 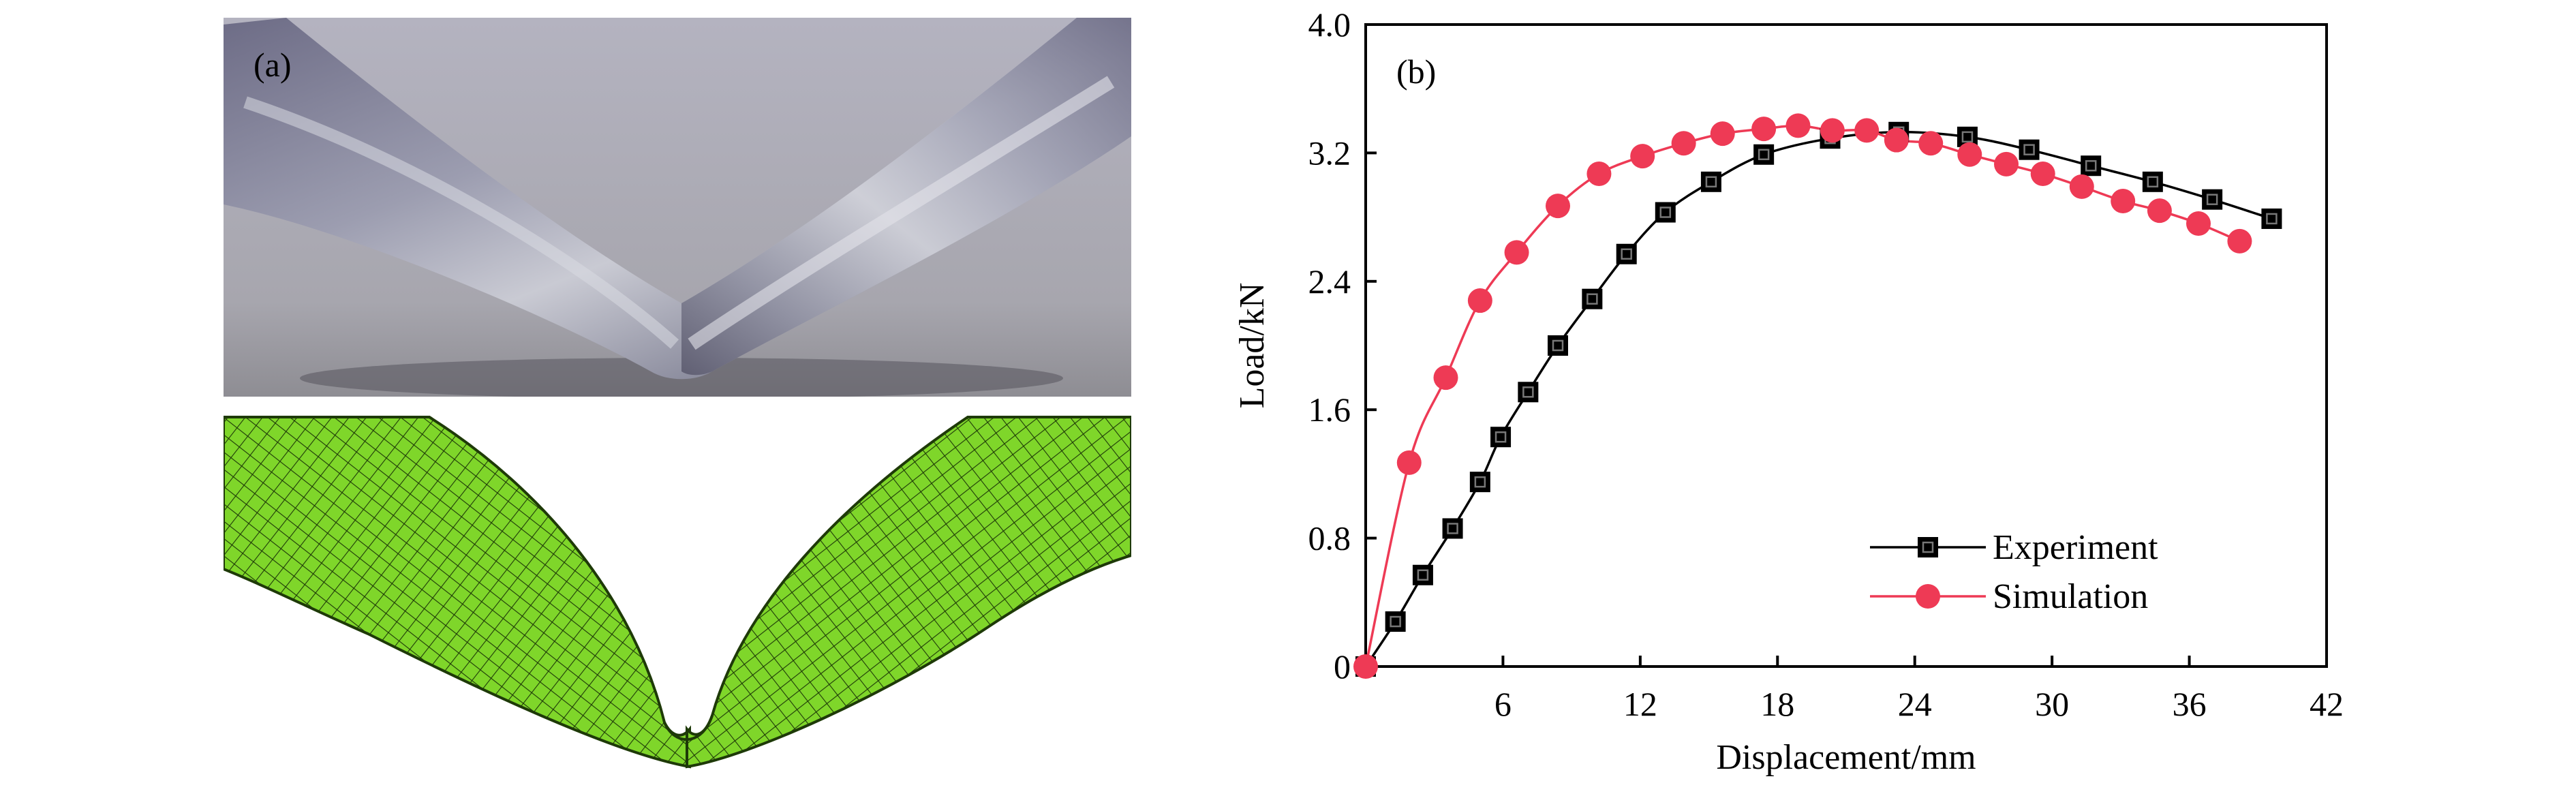 I want to click on highlight-right, so click(x=901, y=213).